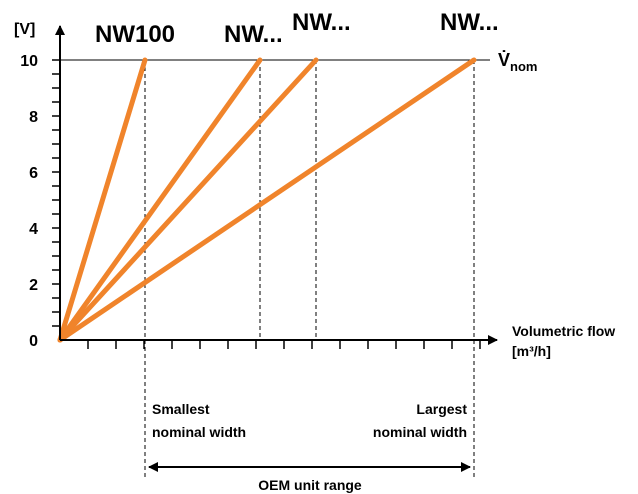 The width and height of the screenshot is (638, 494). I want to click on curve-nw100, so click(102, 200).